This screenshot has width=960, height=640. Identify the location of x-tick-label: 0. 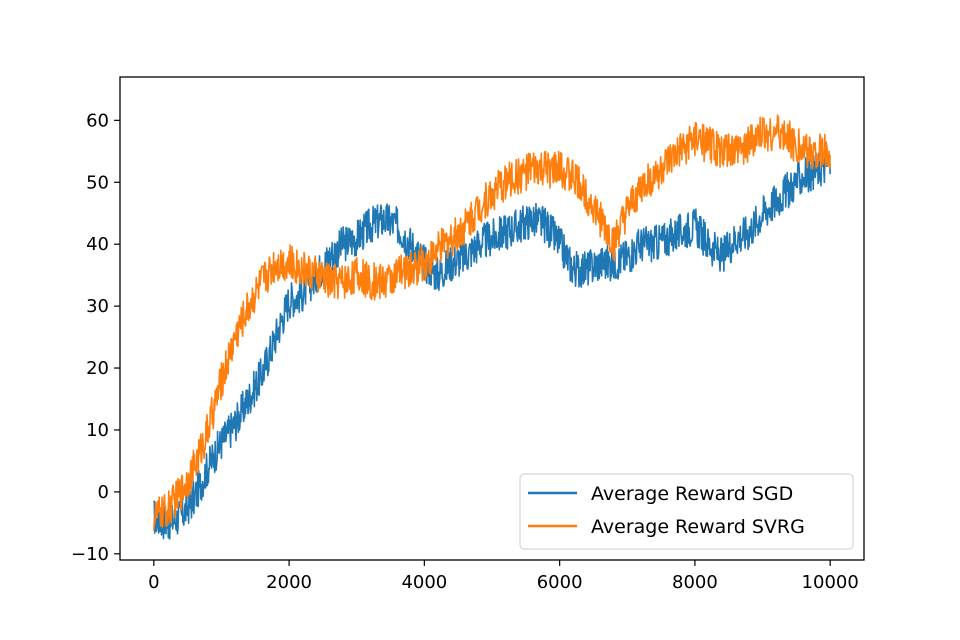
(153, 582).